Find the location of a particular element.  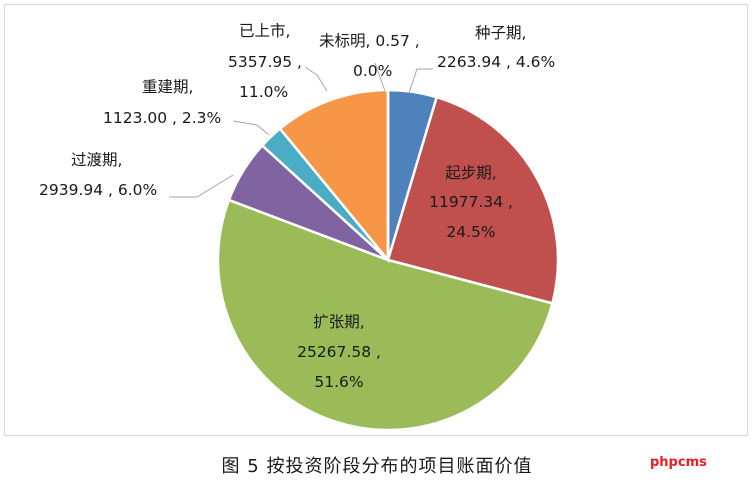

label-listed-name: 已上市, is located at coordinates (264, 31).